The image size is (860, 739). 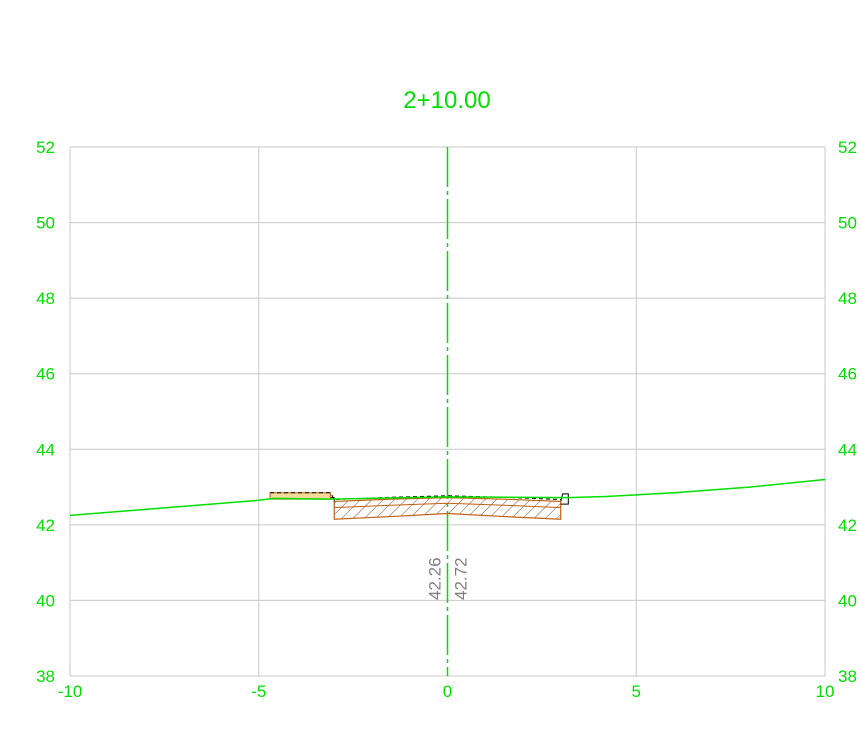 I want to click on elevation-label: 42.72, so click(x=461, y=578).